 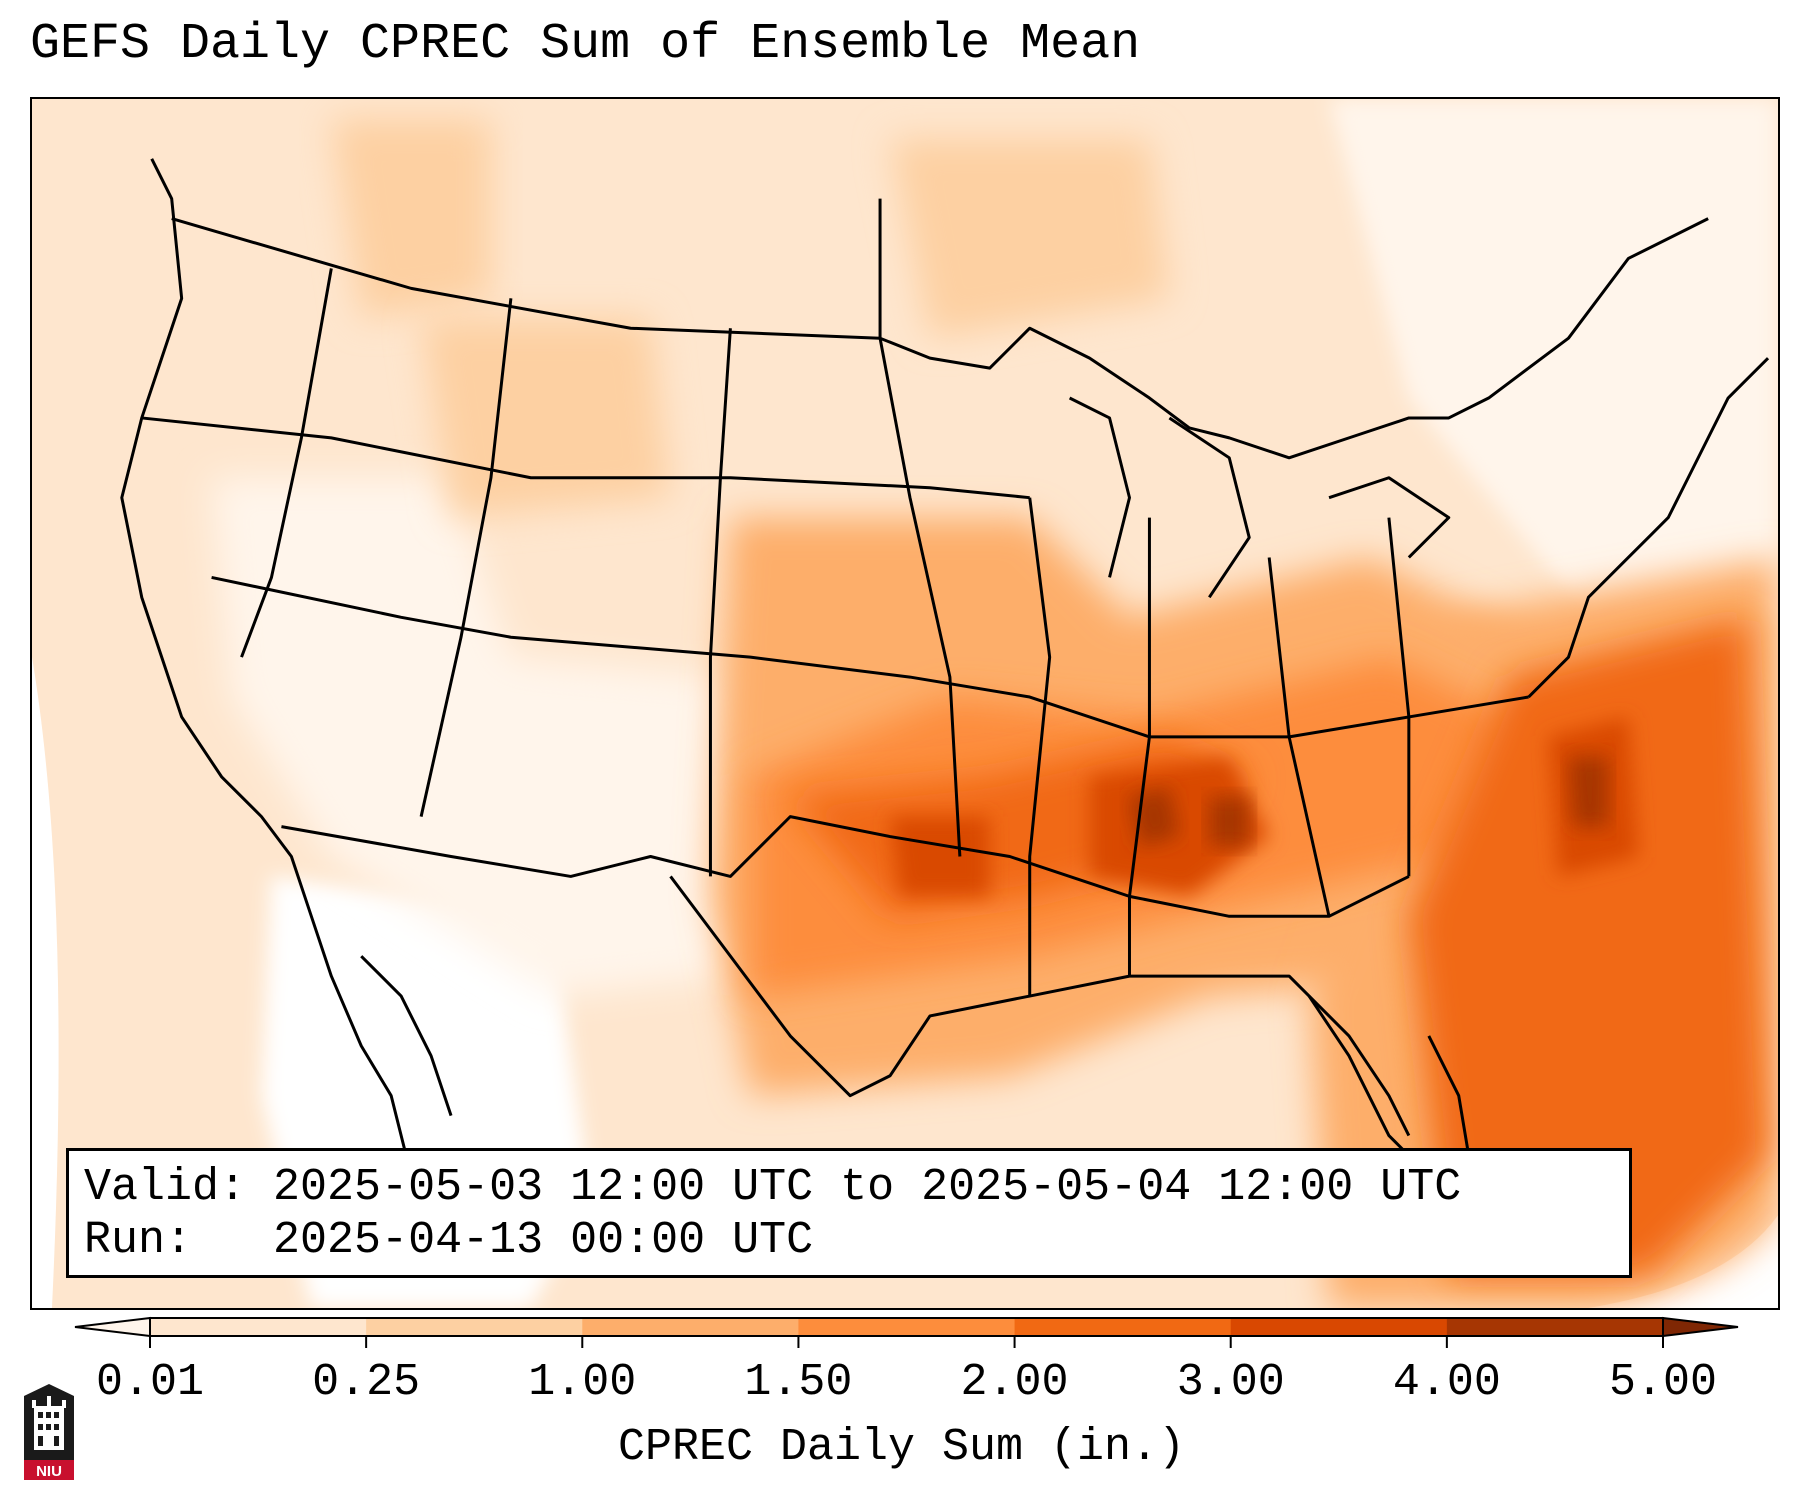 What do you see at coordinates (585, 44) in the screenshot?
I see `chart-title: GEFS Daily CPREC Sum of Ensemble Mean` at bounding box center [585, 44].